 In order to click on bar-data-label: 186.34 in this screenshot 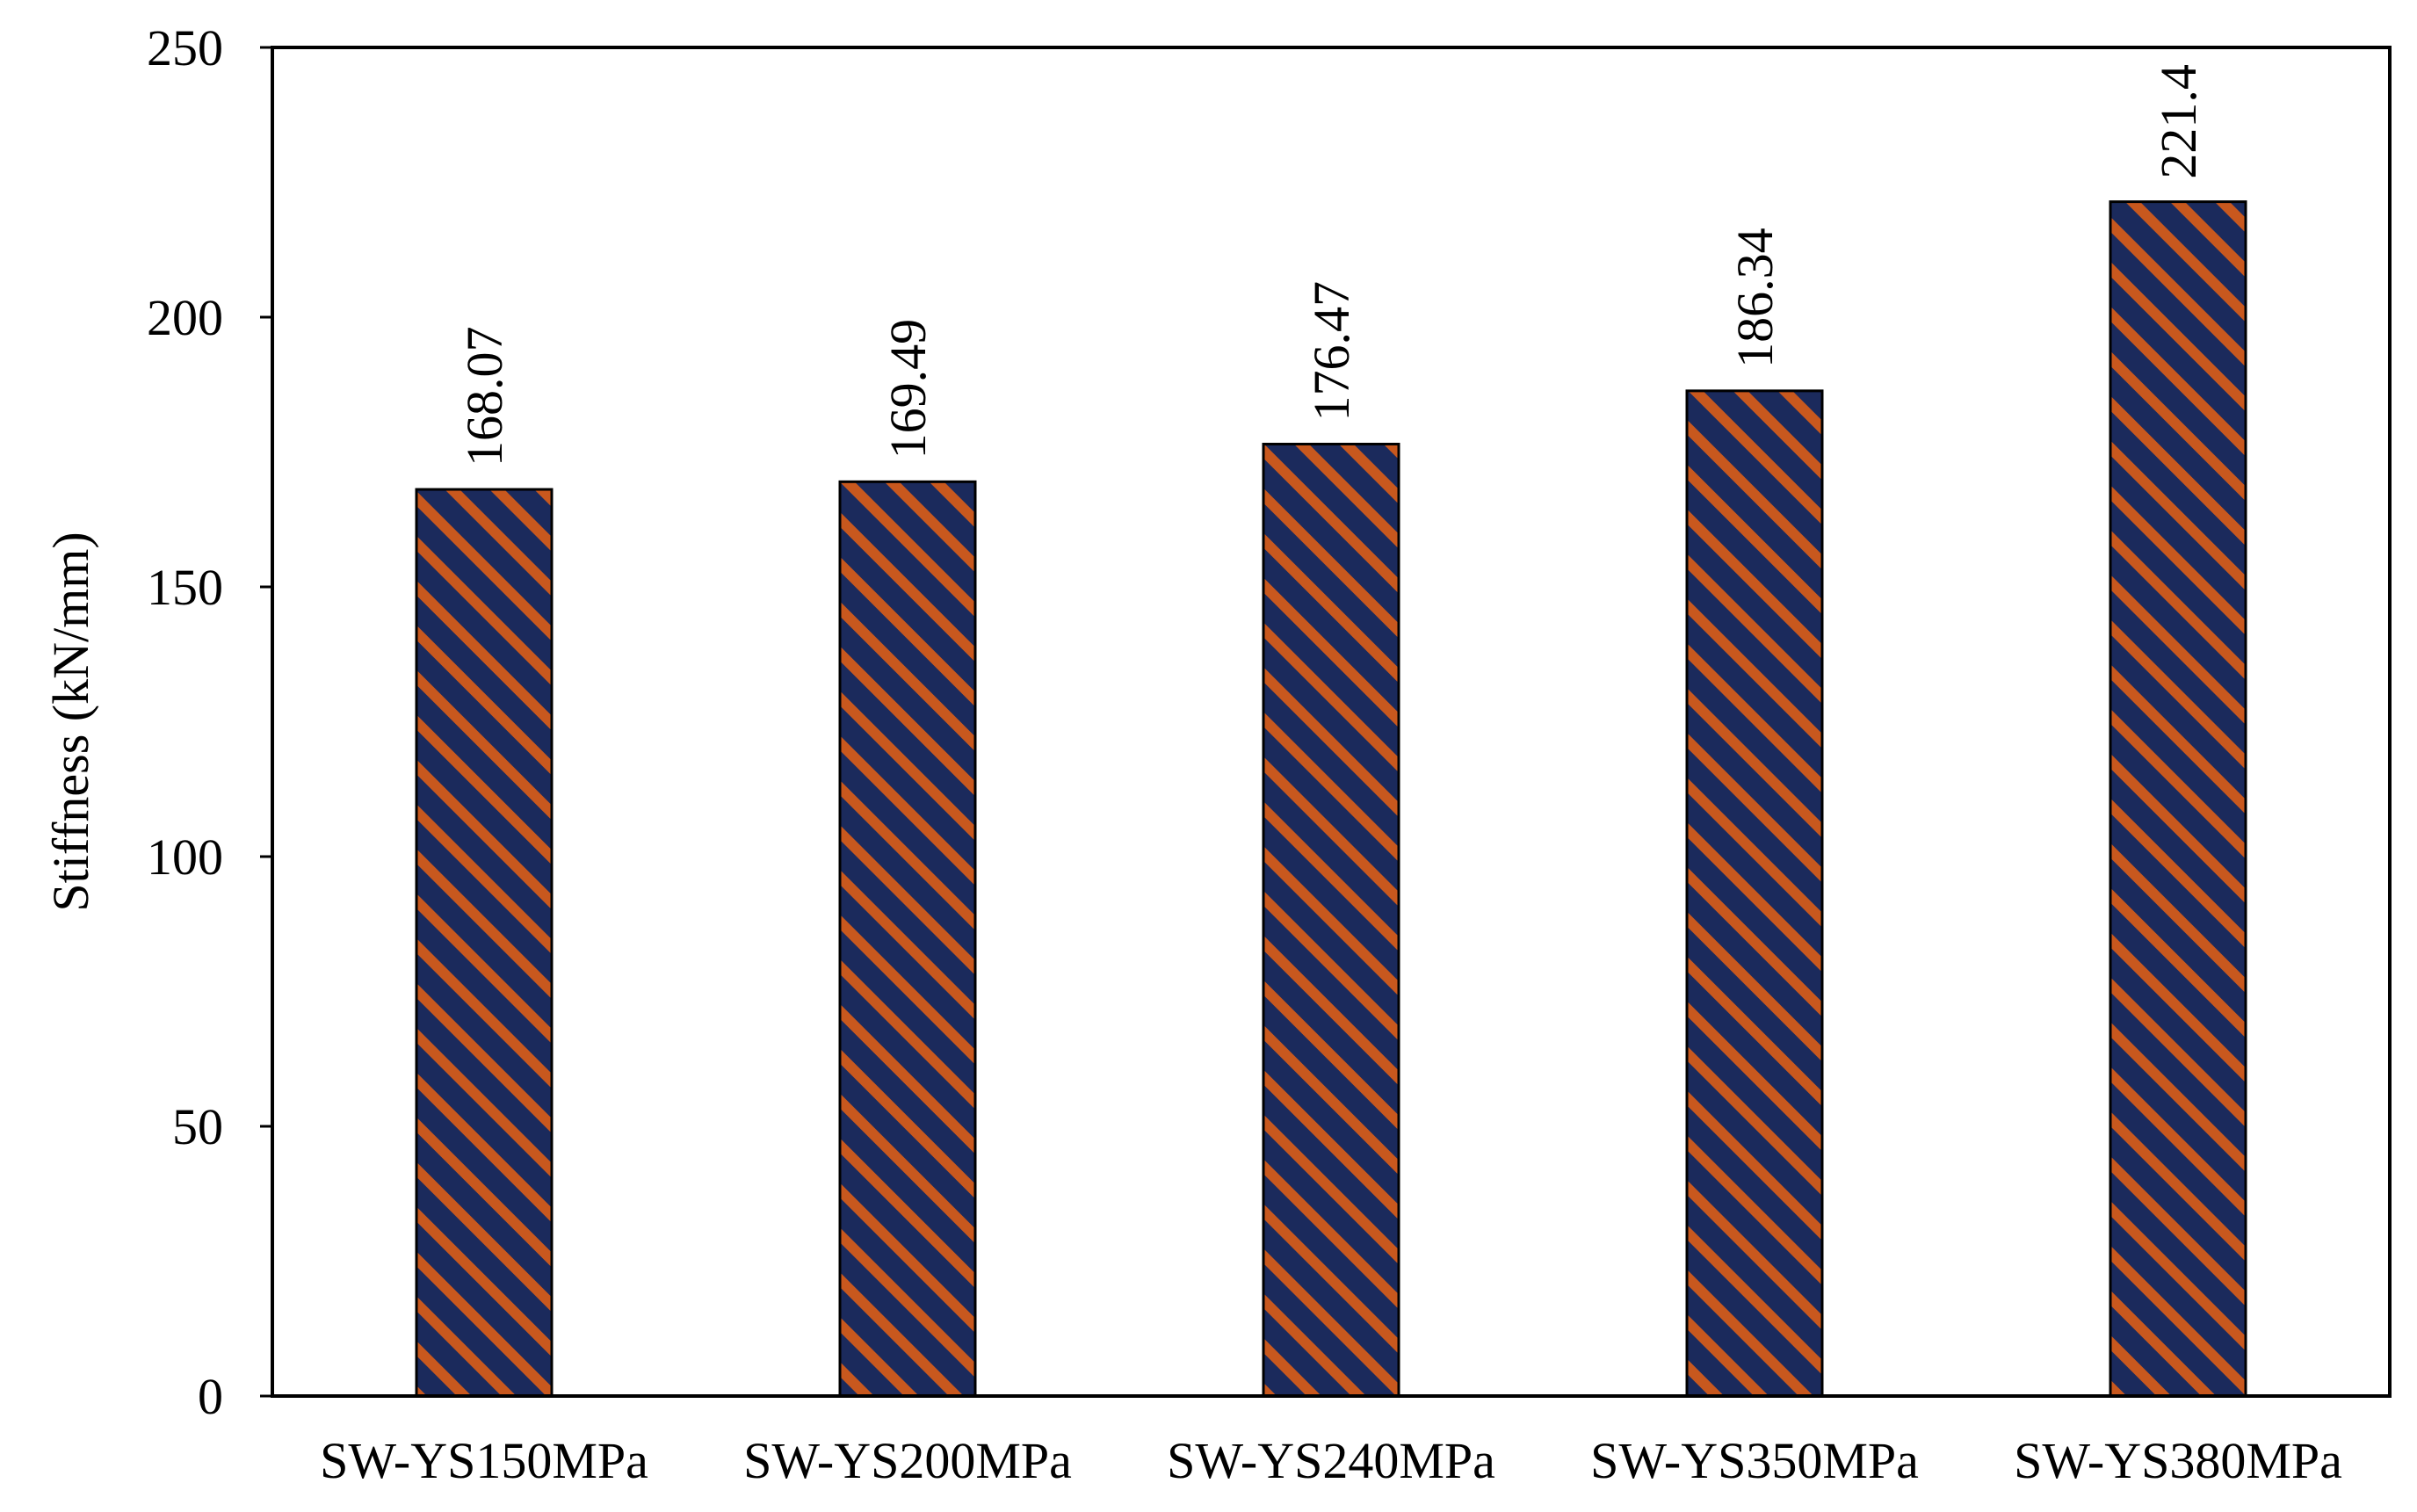, I will do `click(1755, 298)`.